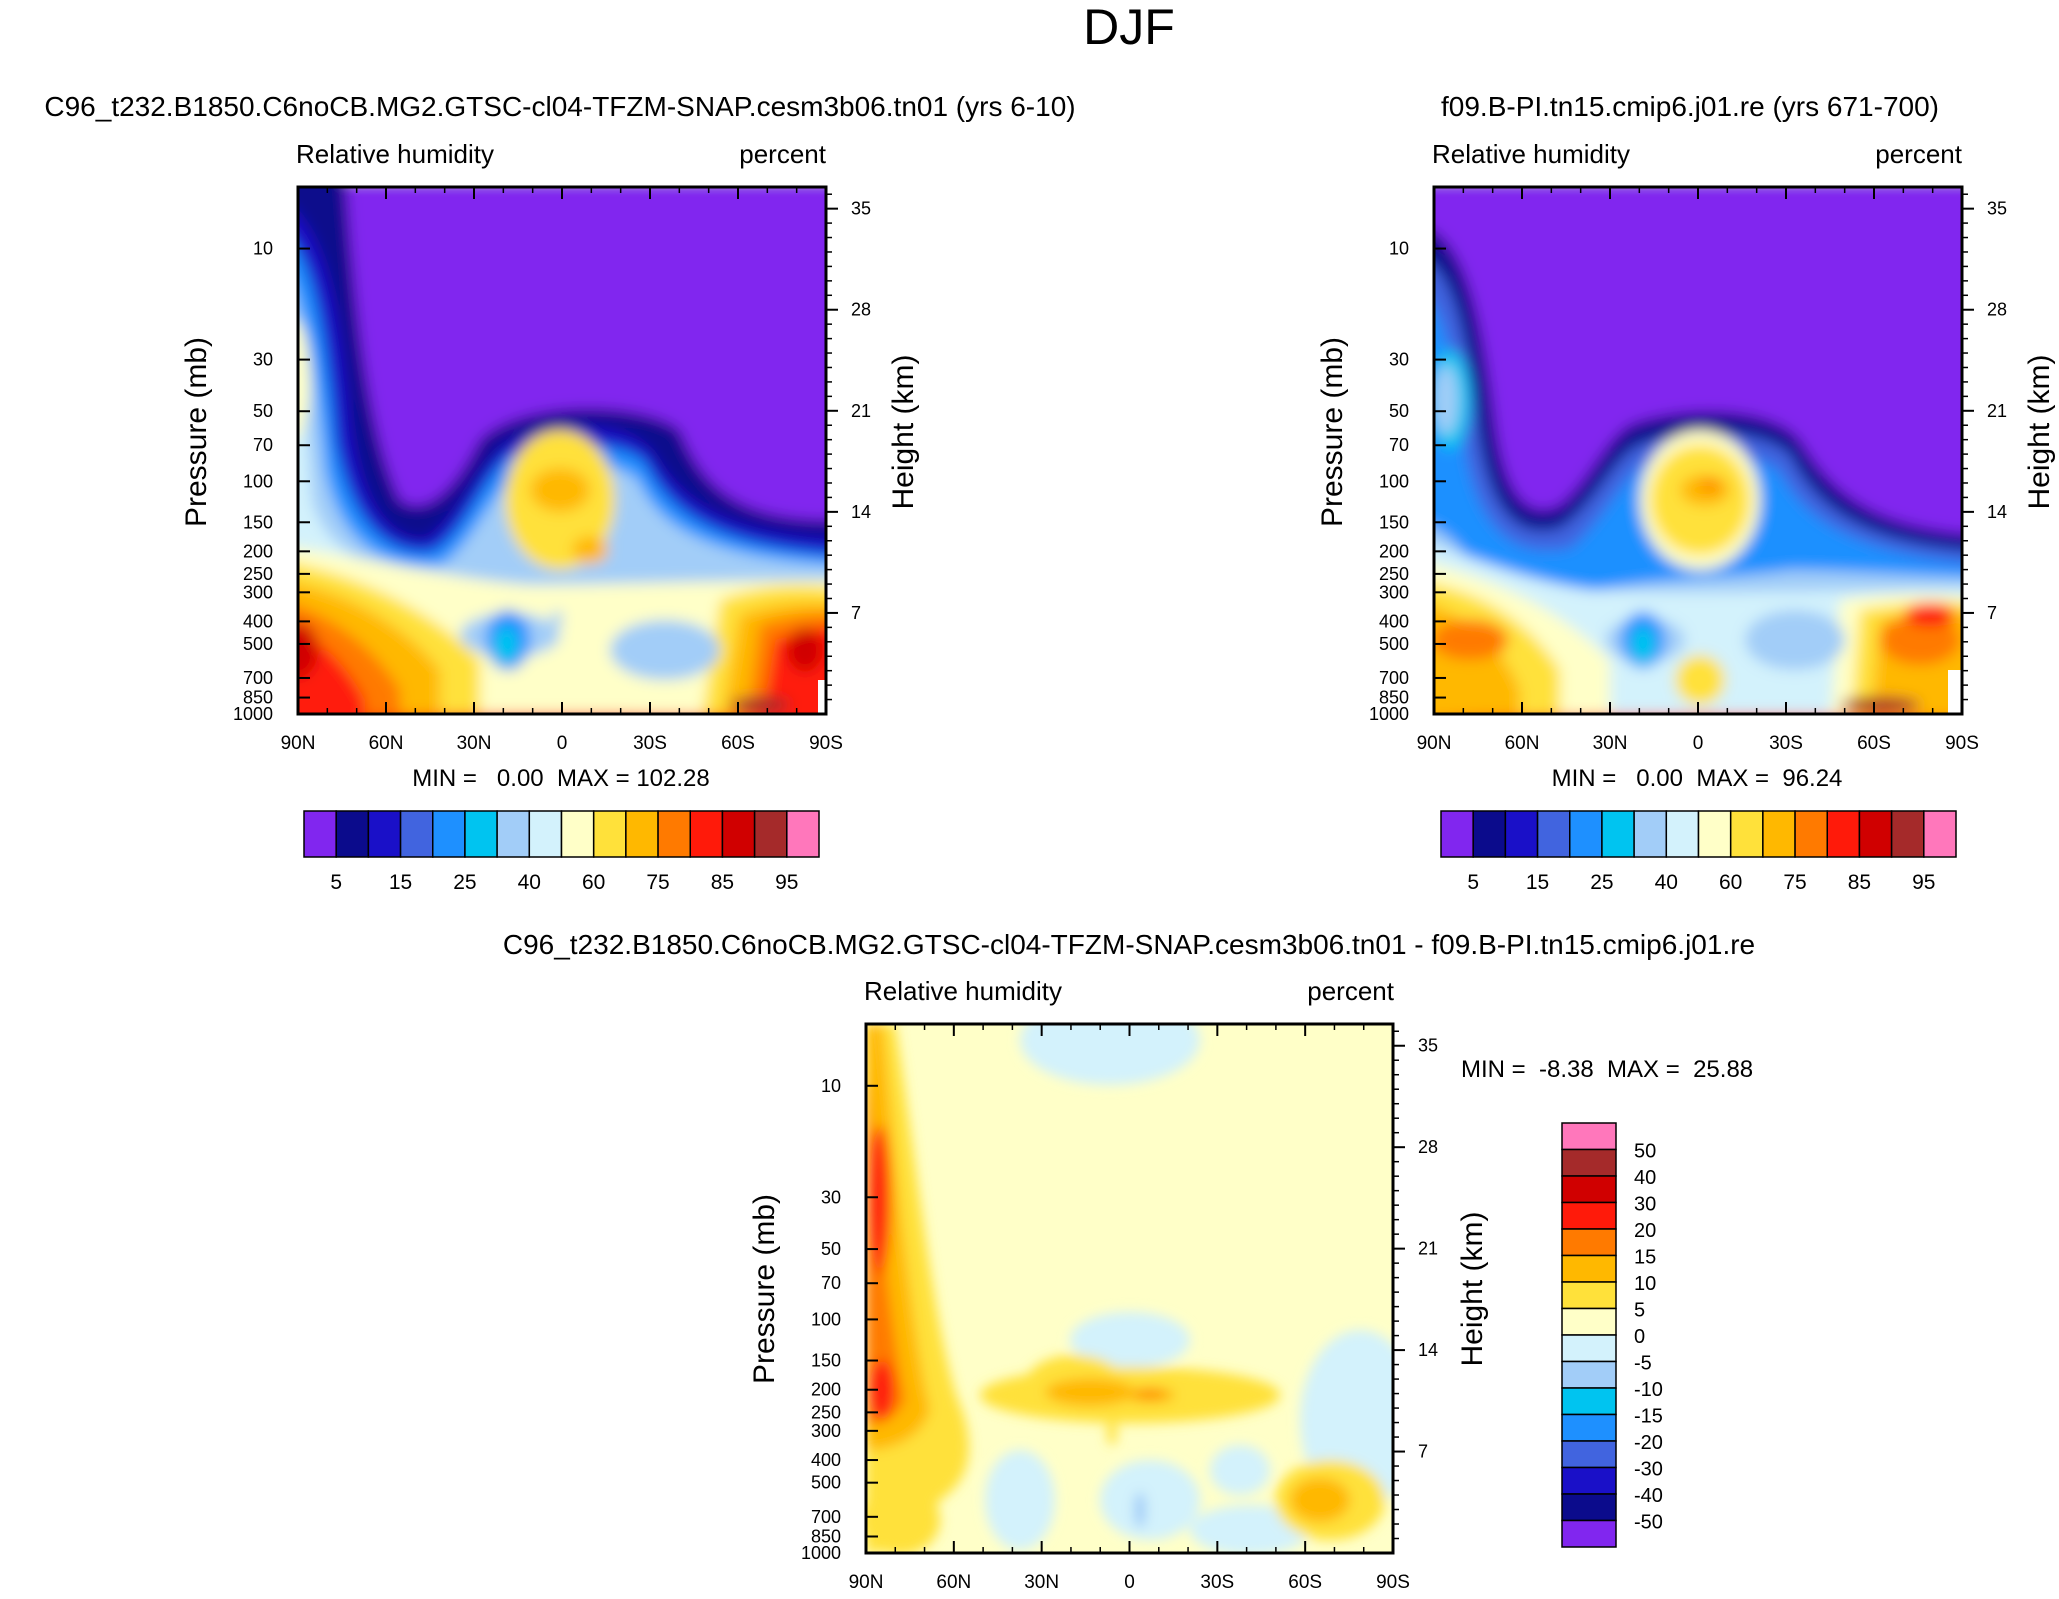  Describe the element at coordinates (1648, 1496) in the screenshot. I see `colorbar-label: -40` at that location.